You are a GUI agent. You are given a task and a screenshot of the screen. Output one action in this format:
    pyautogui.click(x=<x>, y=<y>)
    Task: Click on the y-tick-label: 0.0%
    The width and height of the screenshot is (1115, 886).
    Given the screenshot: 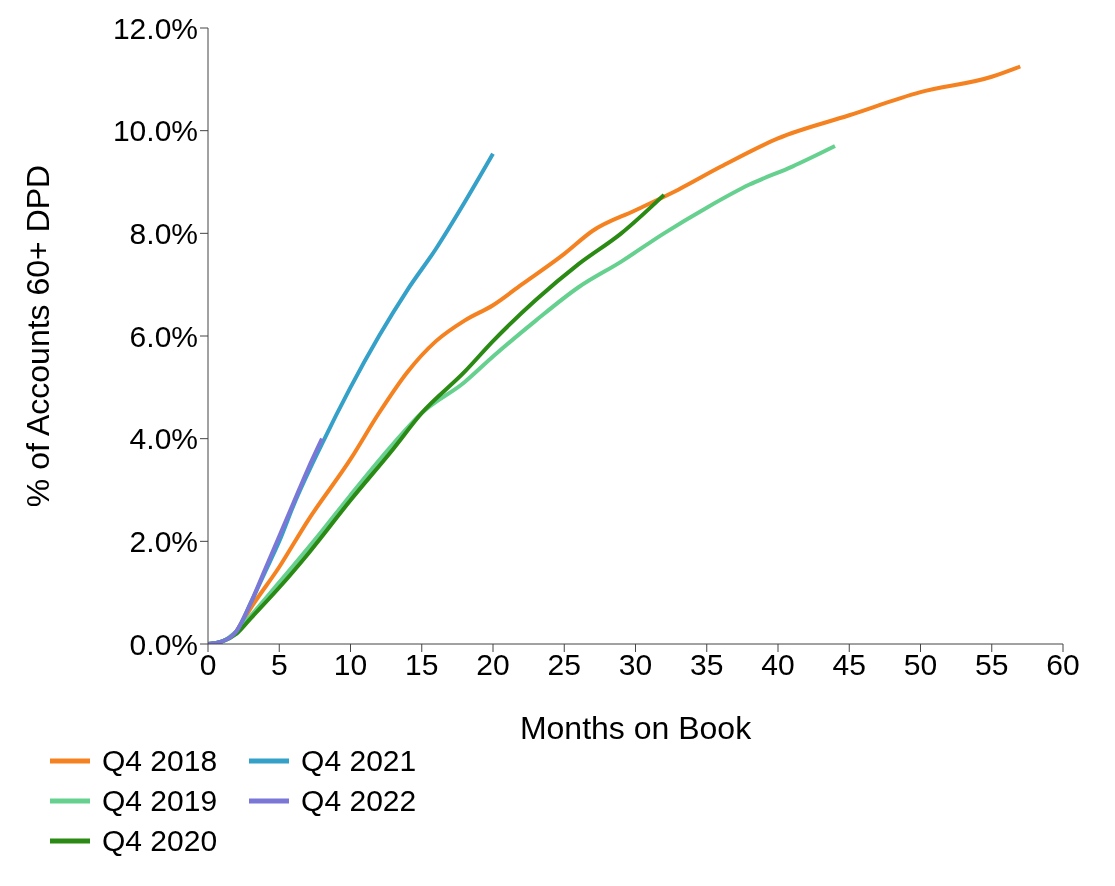 What is the action you would take?
    pyautogui.click(x=163, y=644)
    